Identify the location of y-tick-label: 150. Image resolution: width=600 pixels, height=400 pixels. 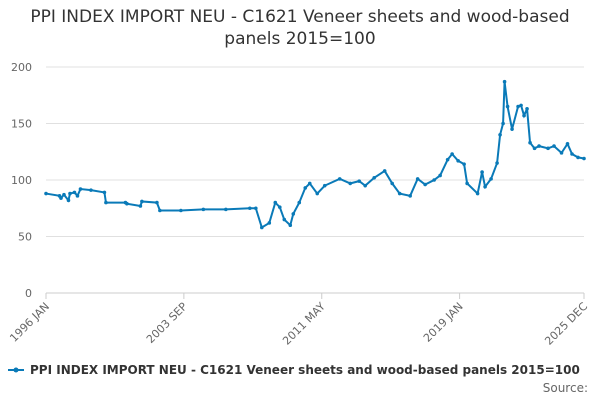
(21, 124).